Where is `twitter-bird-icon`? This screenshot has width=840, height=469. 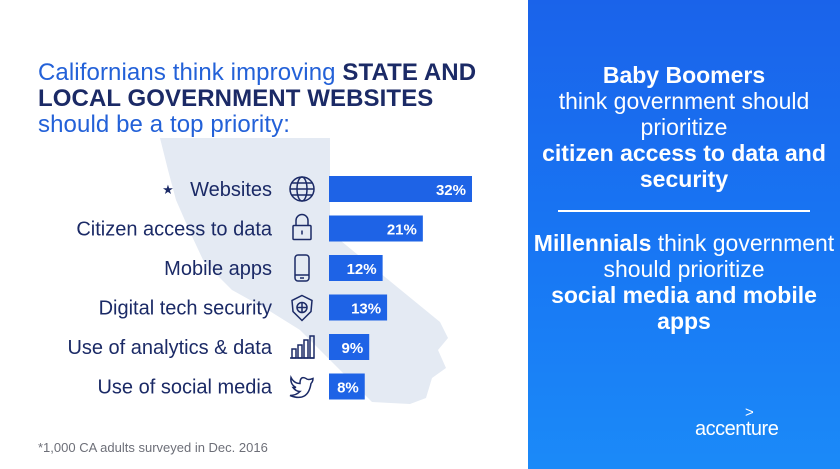
twitter-bird-icon is located at coordinates (301, 387).